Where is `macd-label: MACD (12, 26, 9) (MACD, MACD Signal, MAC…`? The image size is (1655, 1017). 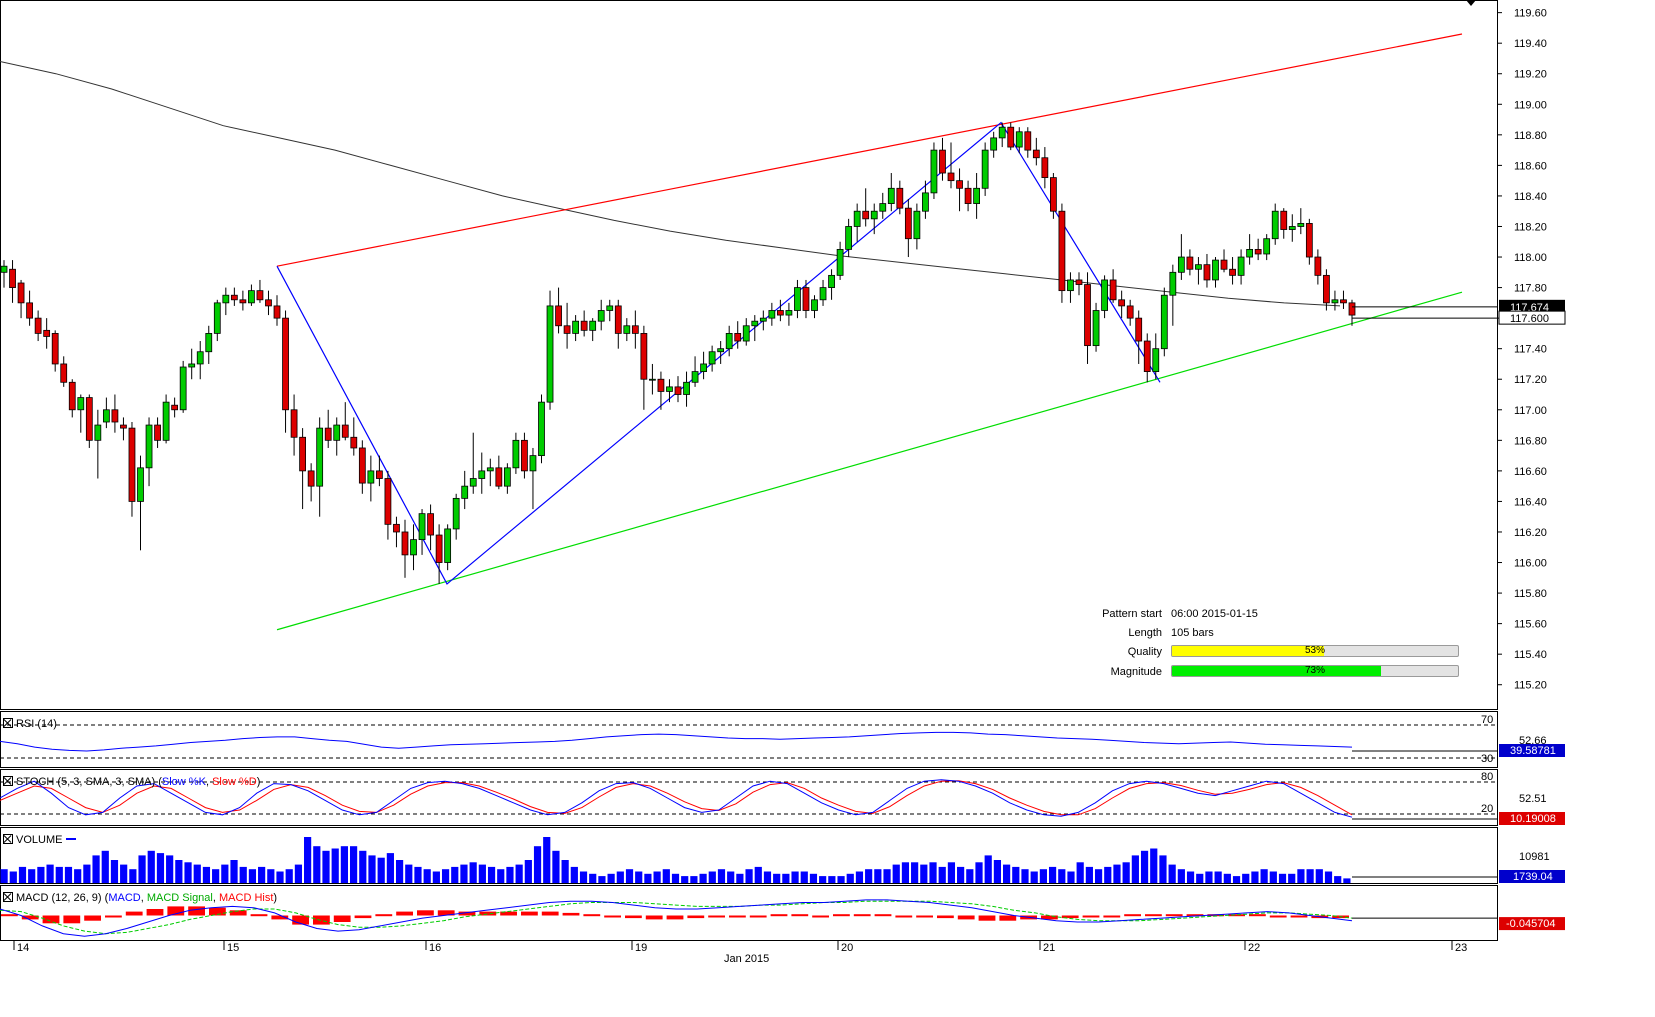 macd-label: MACD (12, 26, 9) (MACD, MACD Signal, MAC… is located at coordinates (140, 898).